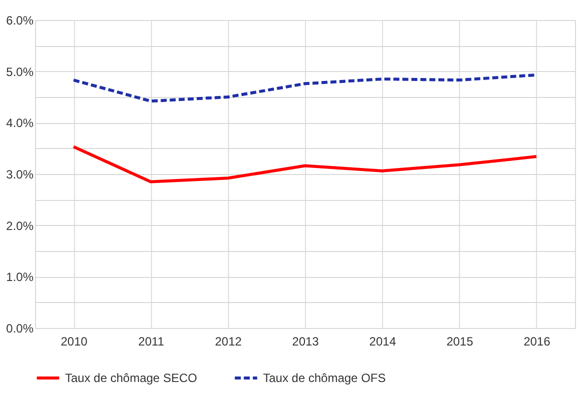 The image size is (583, 394). Describe the element at coordinates (20, 329) in the screenshot. I see `y-tick-label: 0.0%` at that location.